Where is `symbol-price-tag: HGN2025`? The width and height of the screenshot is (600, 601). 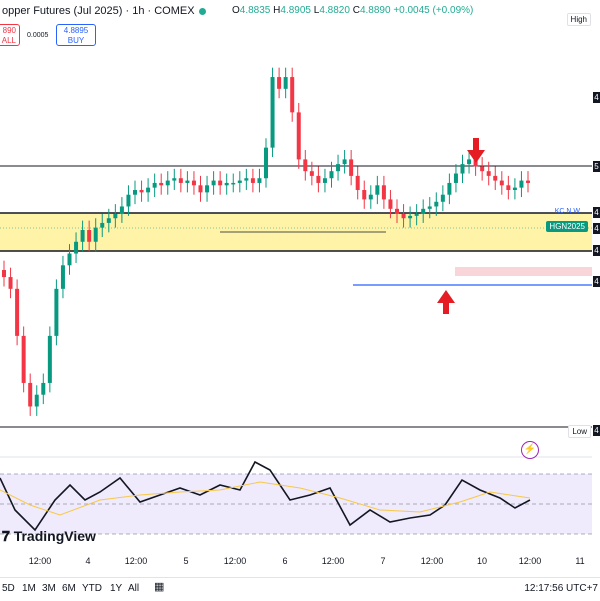
symbol-price-tag: HGN2025 is located at coordinates (567, 226).